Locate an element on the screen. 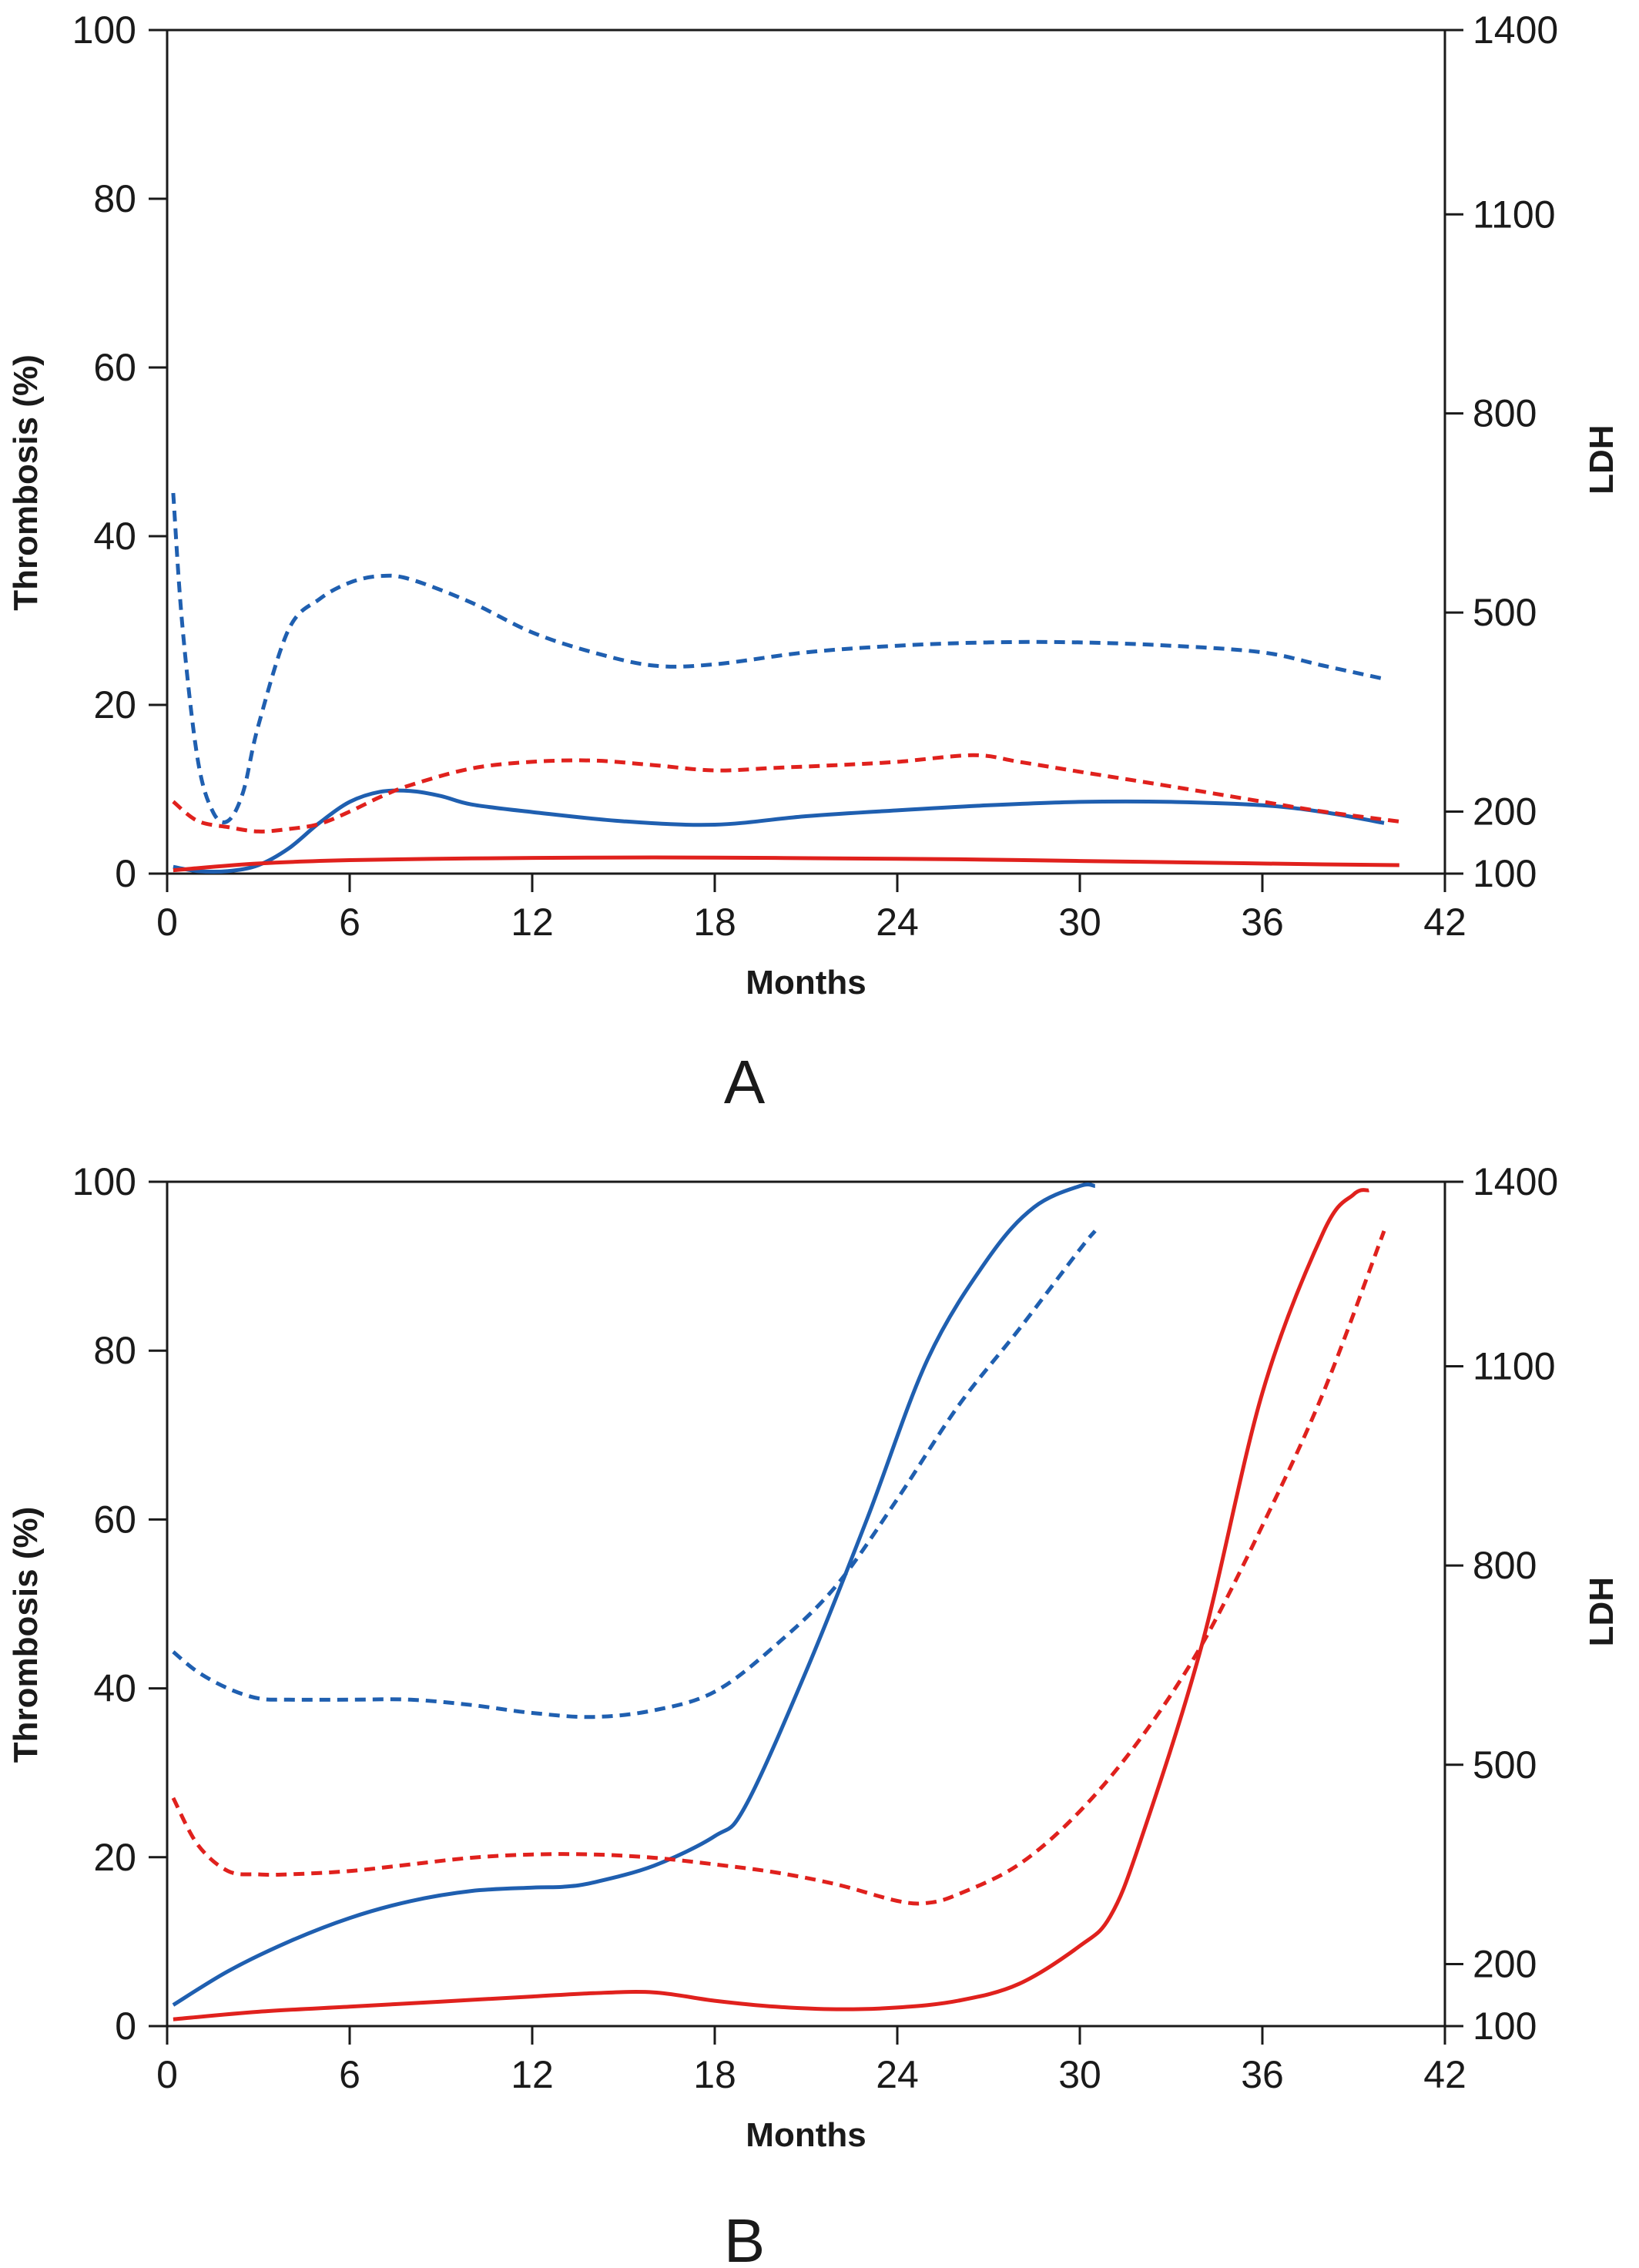 This screenshot has width=1639, height=2268. panel-label: A is located at coordinates (745, 1082).